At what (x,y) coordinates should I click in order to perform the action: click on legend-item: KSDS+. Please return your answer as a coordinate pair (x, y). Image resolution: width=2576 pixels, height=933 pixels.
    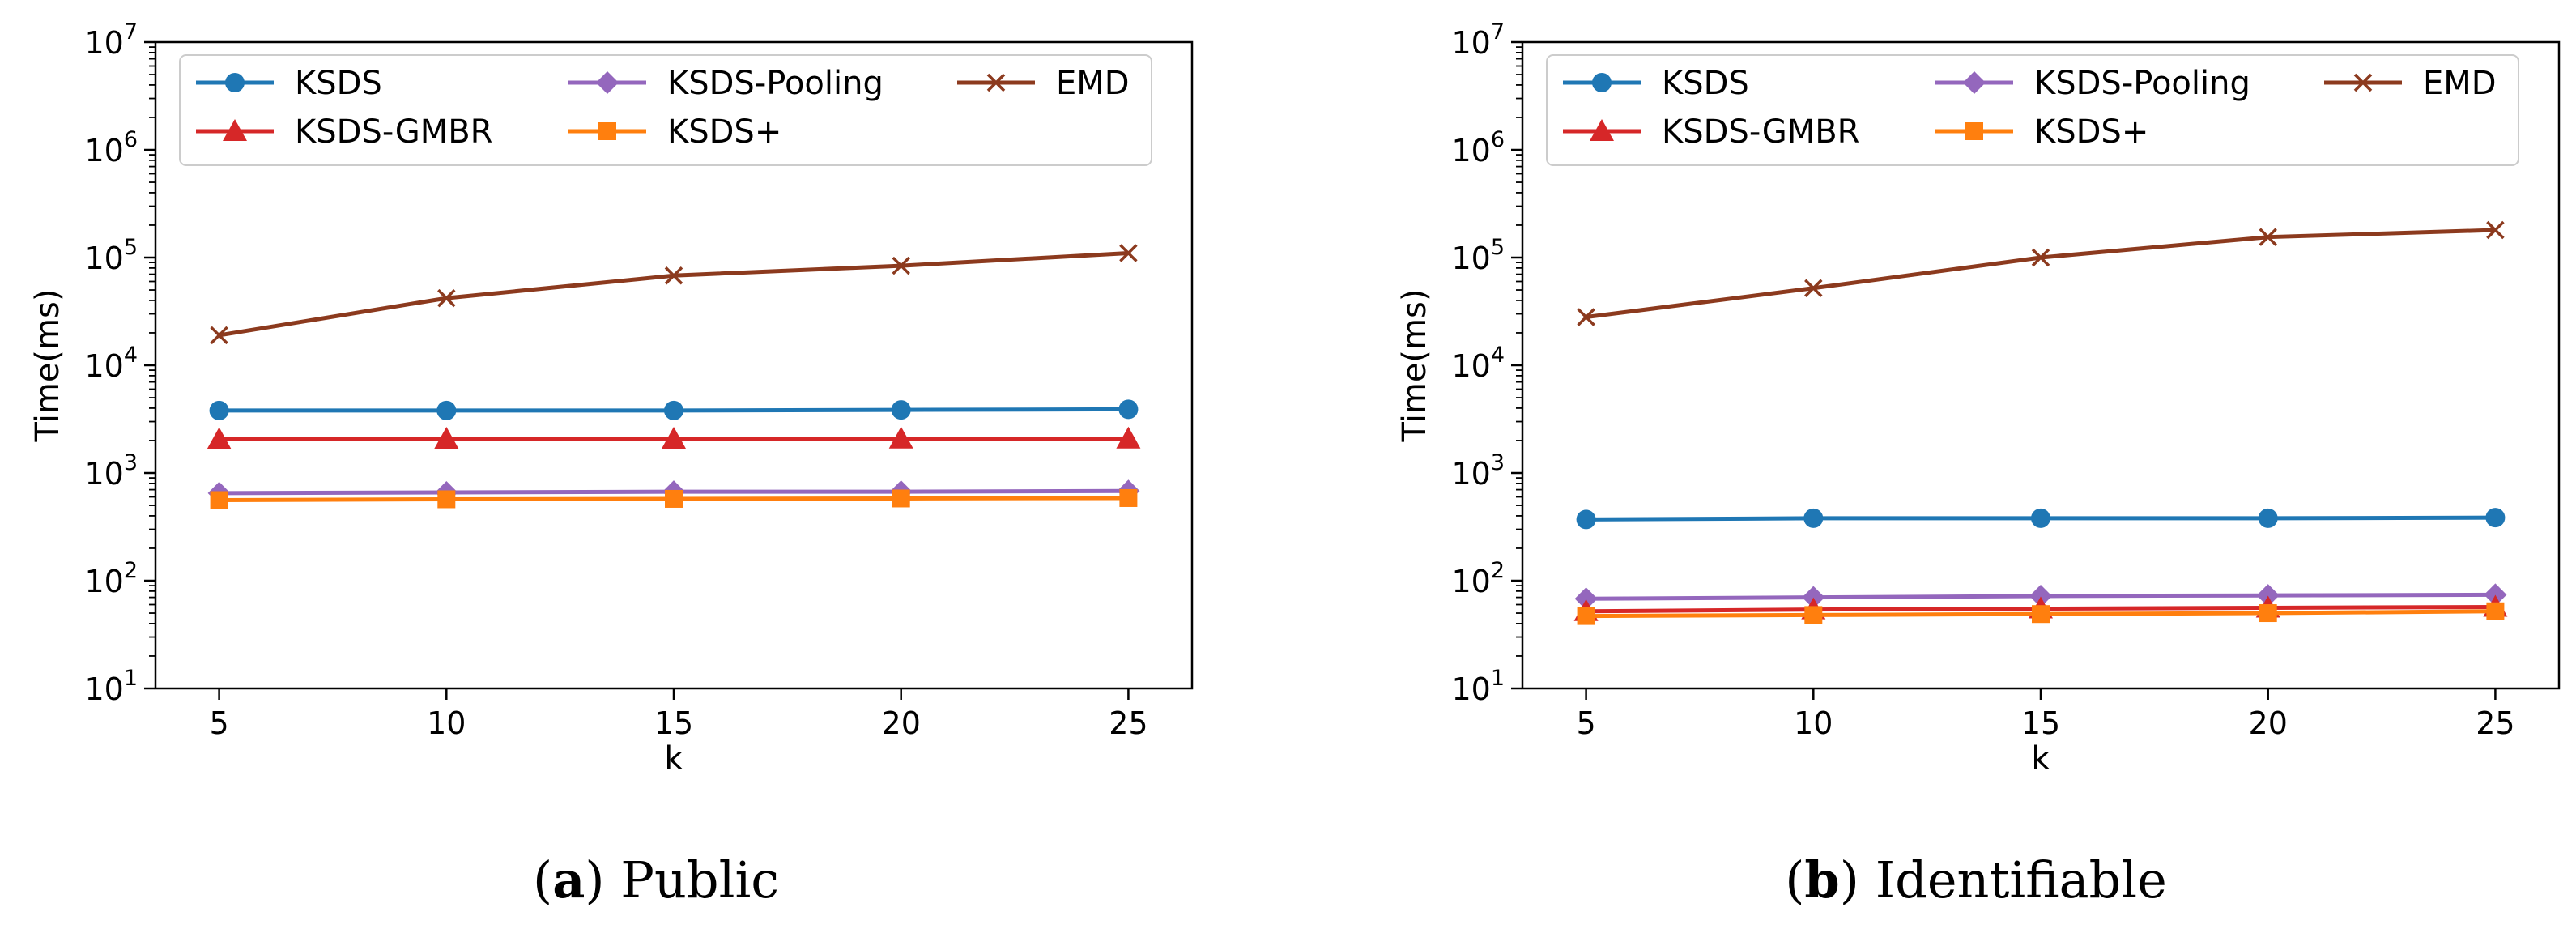
    Looking at the image, I should click on (2041, 132).